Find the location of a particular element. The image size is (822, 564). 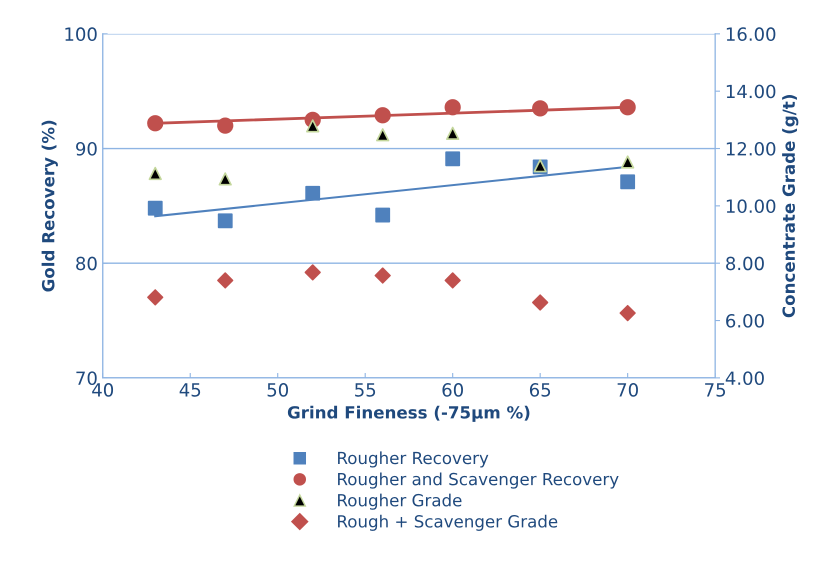

y2-tick-label: 14.00 is located at coordinates (751, 91).